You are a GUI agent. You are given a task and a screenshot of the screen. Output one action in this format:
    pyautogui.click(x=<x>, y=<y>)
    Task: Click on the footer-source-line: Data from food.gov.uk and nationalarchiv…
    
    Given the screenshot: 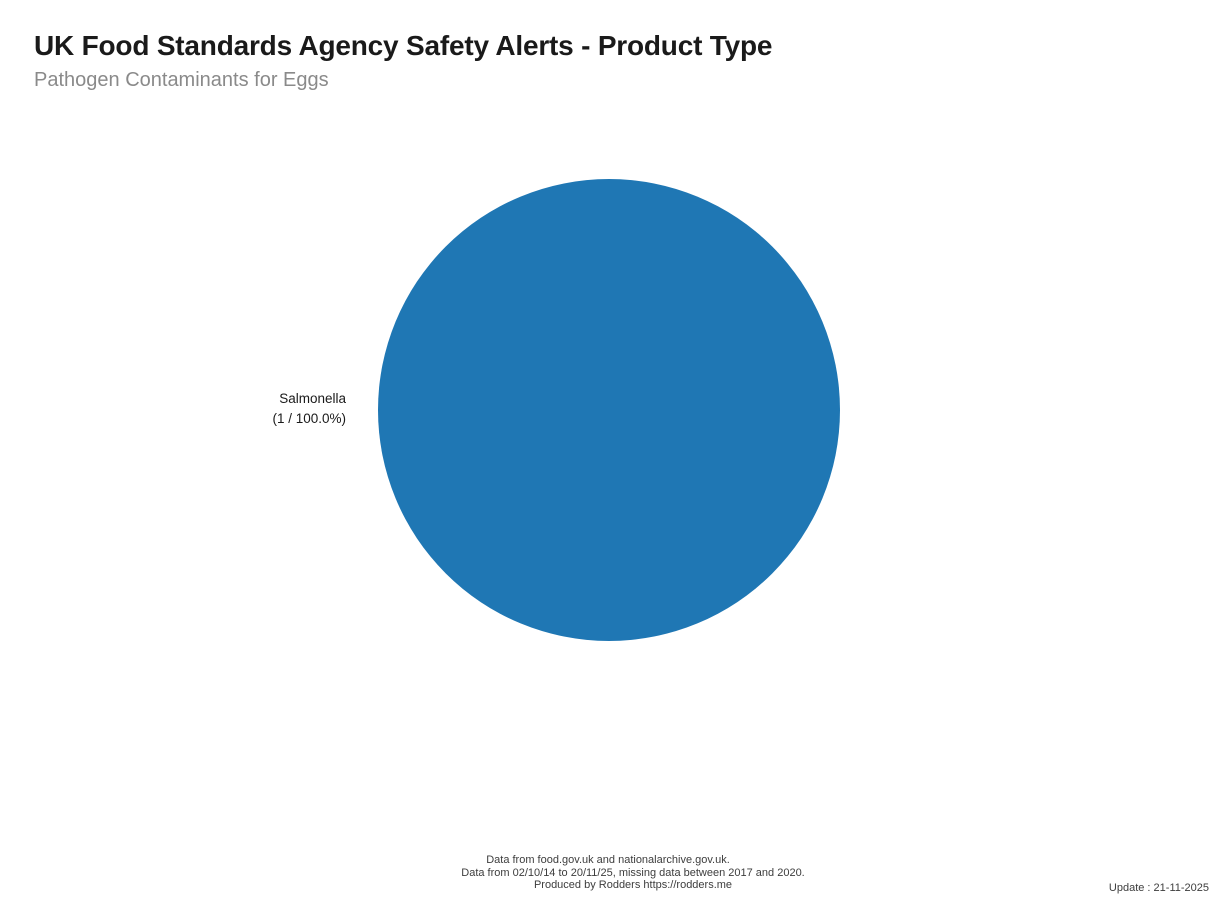 What is the action you would take?
    pyautogui.click(x=608, y=860)
    